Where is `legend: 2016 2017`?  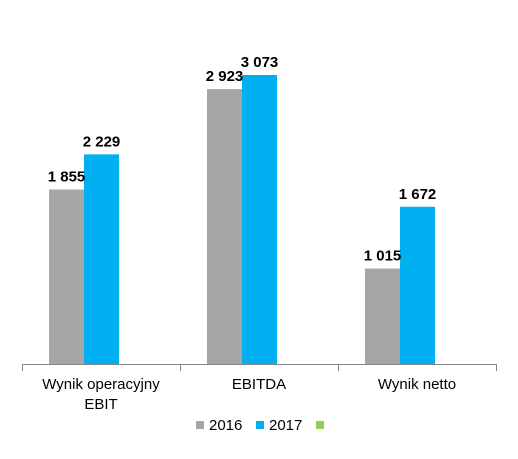
legend: 2016 2017 is located at coordinates (260, 425).